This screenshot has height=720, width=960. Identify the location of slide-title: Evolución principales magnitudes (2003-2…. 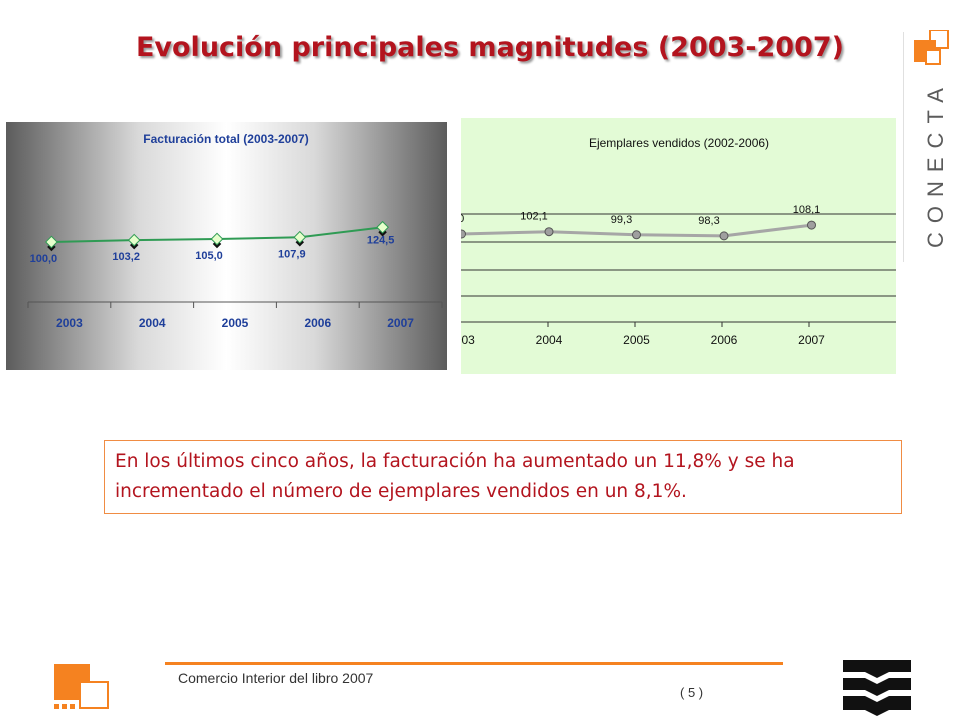
(490, 47).